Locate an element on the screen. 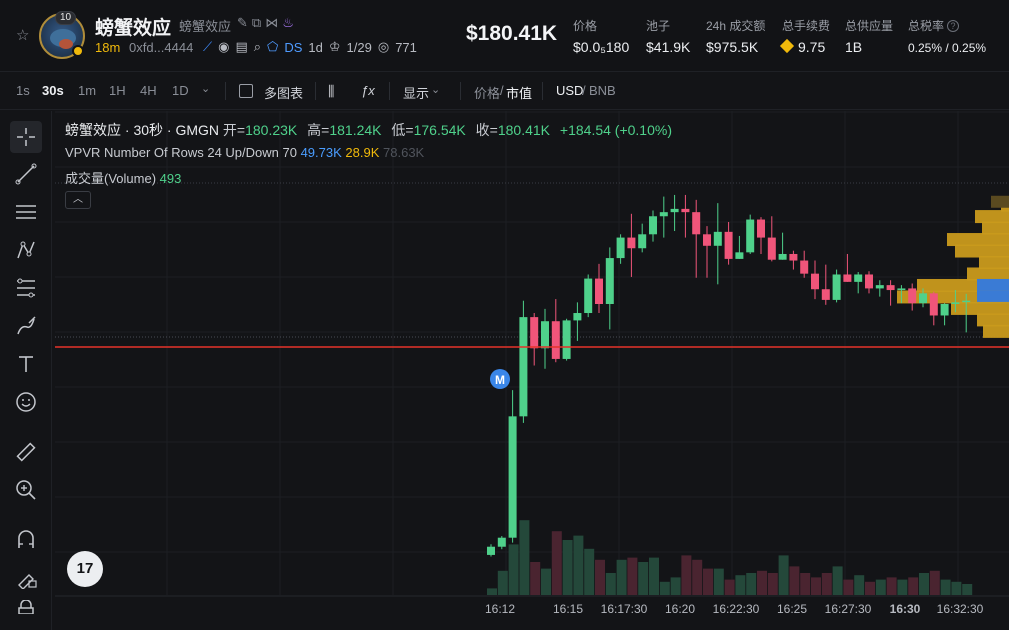 The width and height of the screenshot is (1009, 630). text-icon is located at coordinates (26, 364).